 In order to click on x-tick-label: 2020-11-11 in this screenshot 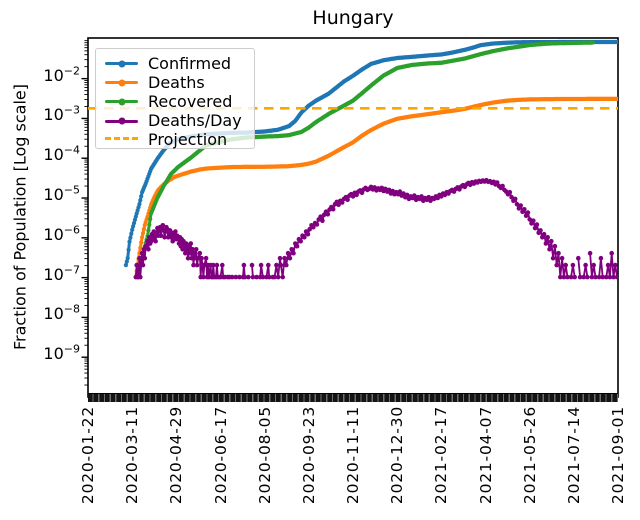, I will do `click(353, 455)`.